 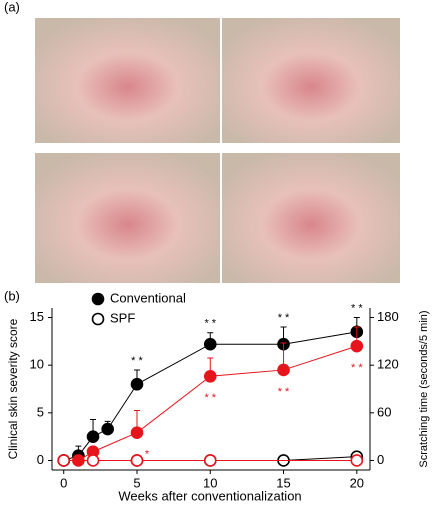 What do you see at coordinates (12, 7) in the screenshot?
I see `panel-label: (a)` at bounding box center [12, 7].